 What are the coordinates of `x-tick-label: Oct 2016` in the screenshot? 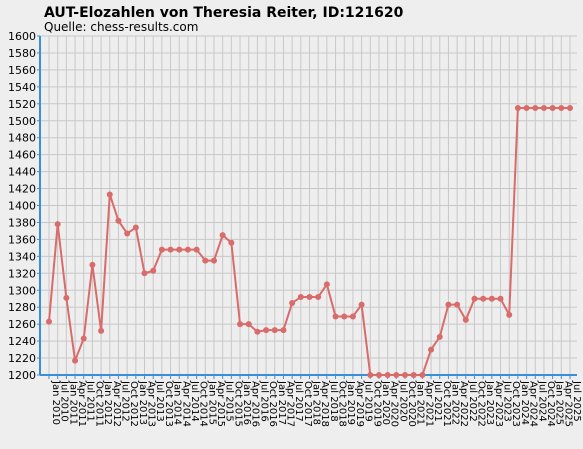 It's located at (272, 404).